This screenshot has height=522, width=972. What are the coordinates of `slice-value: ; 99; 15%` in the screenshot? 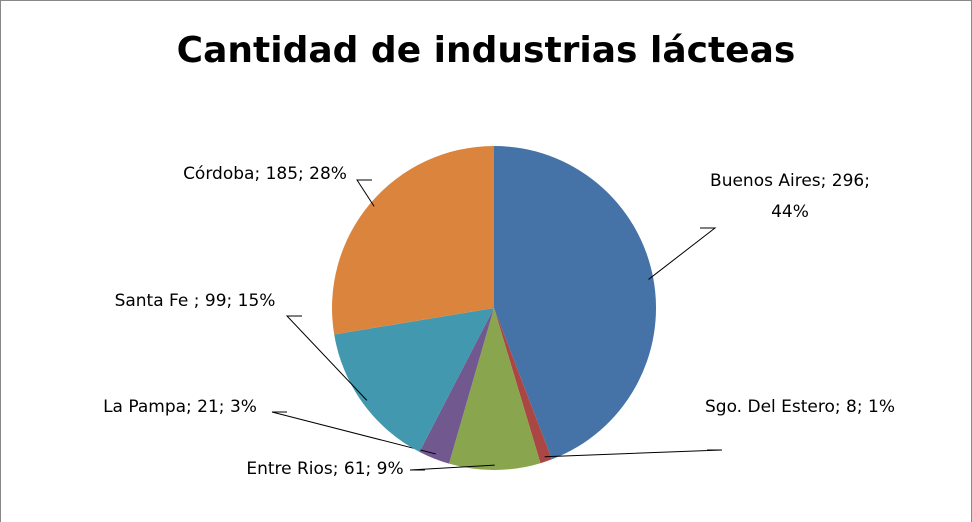 It's located at (234, 301).